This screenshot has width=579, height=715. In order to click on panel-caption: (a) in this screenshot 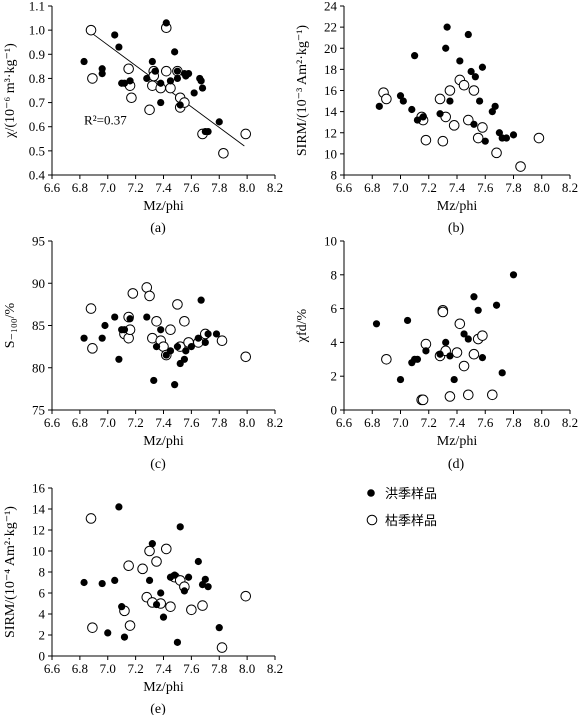, I will do `click(158, 228)`.